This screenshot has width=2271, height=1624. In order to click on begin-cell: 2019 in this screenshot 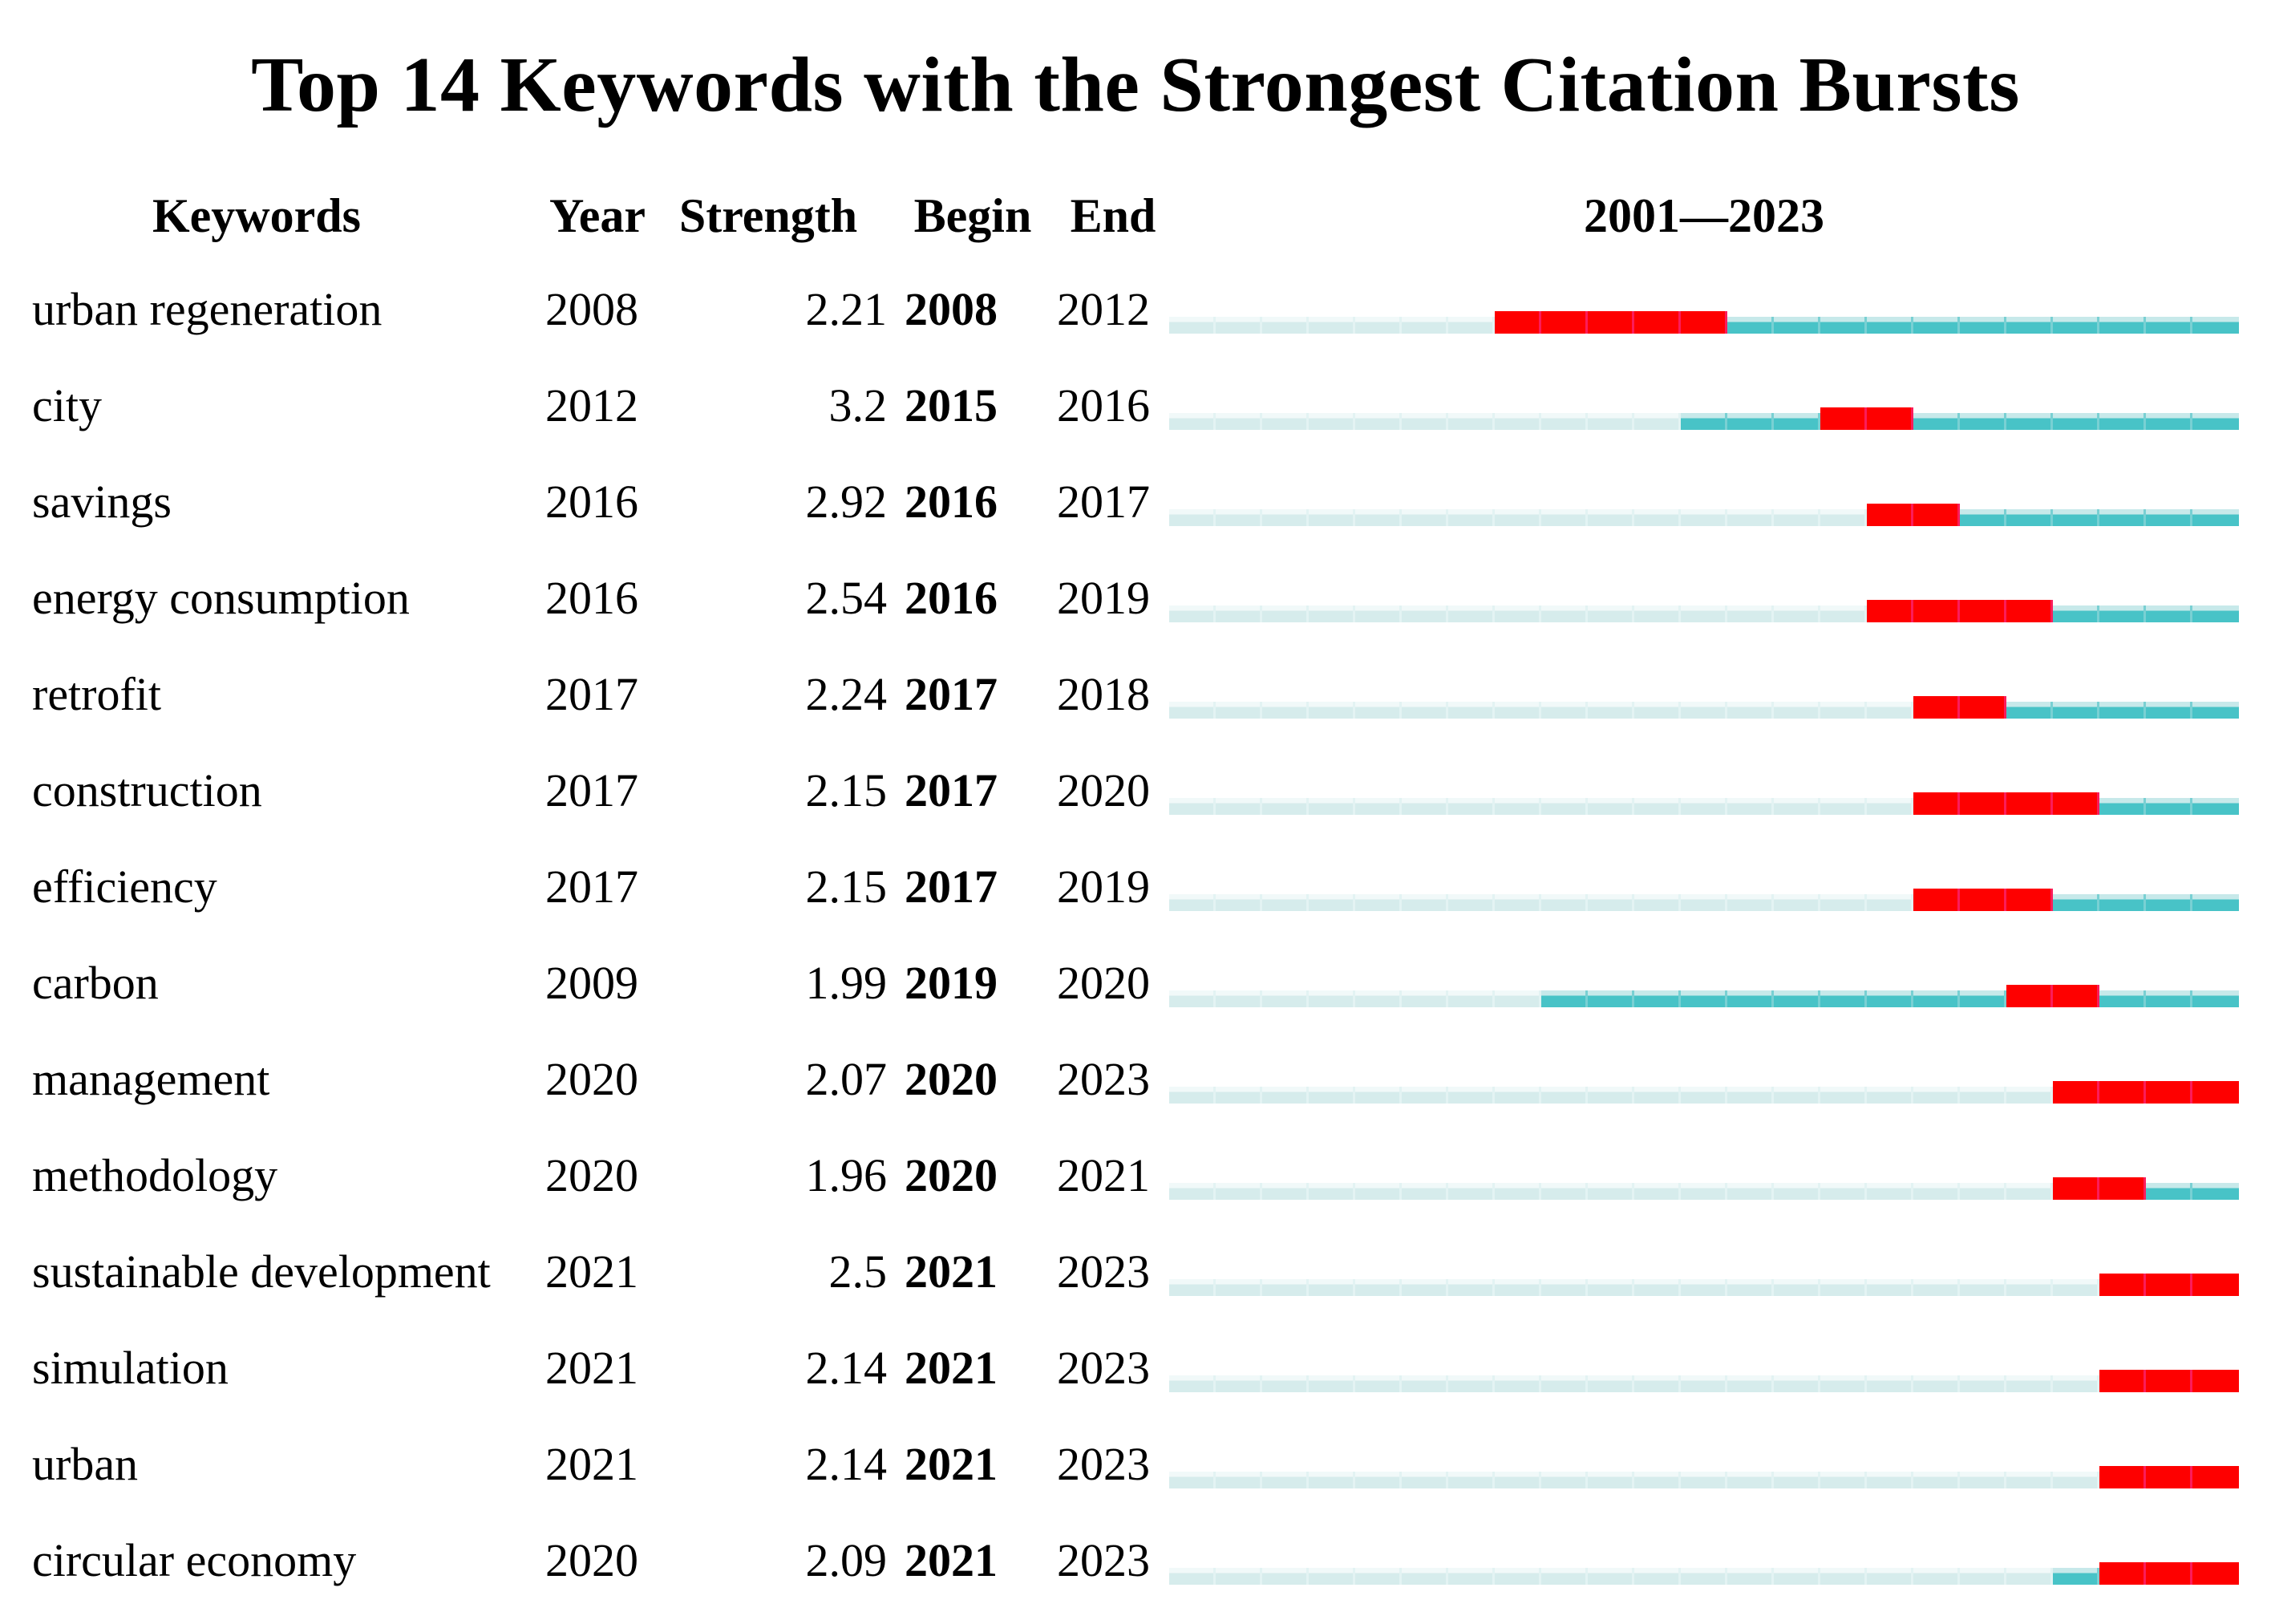, I will do `click(951, 983)`.